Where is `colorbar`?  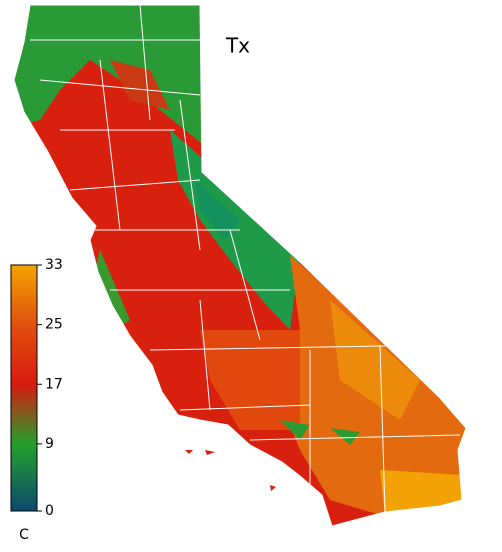
colorbar is located at coordinates (24, 388).